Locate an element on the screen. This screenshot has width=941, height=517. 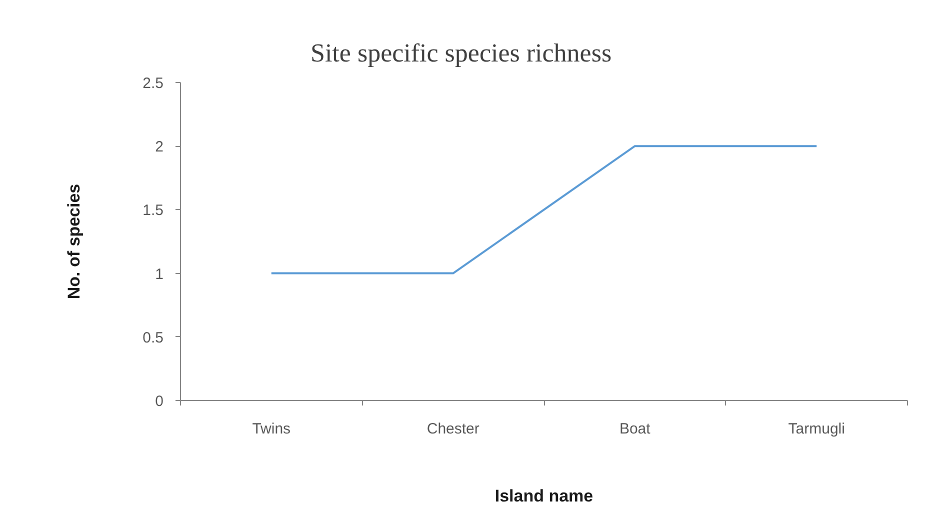
y-tick-label: 0.5 is located at coordinates (153, 337).